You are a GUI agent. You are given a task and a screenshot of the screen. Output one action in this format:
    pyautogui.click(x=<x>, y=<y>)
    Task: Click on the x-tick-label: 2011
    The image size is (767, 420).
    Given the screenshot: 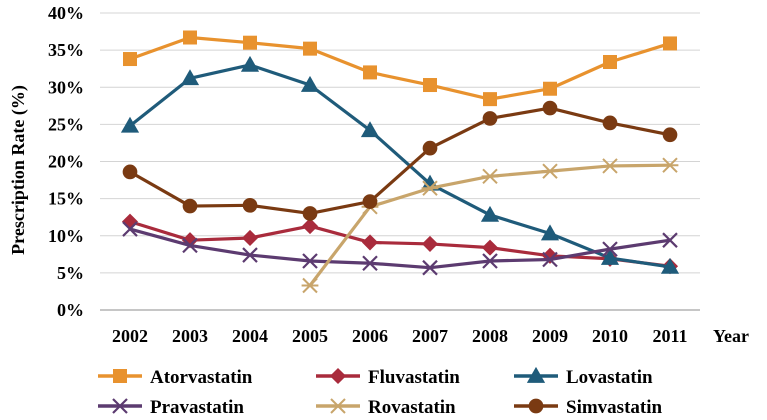 What is the action you would take?
    pyautogui.click(x=669, y=336)
    